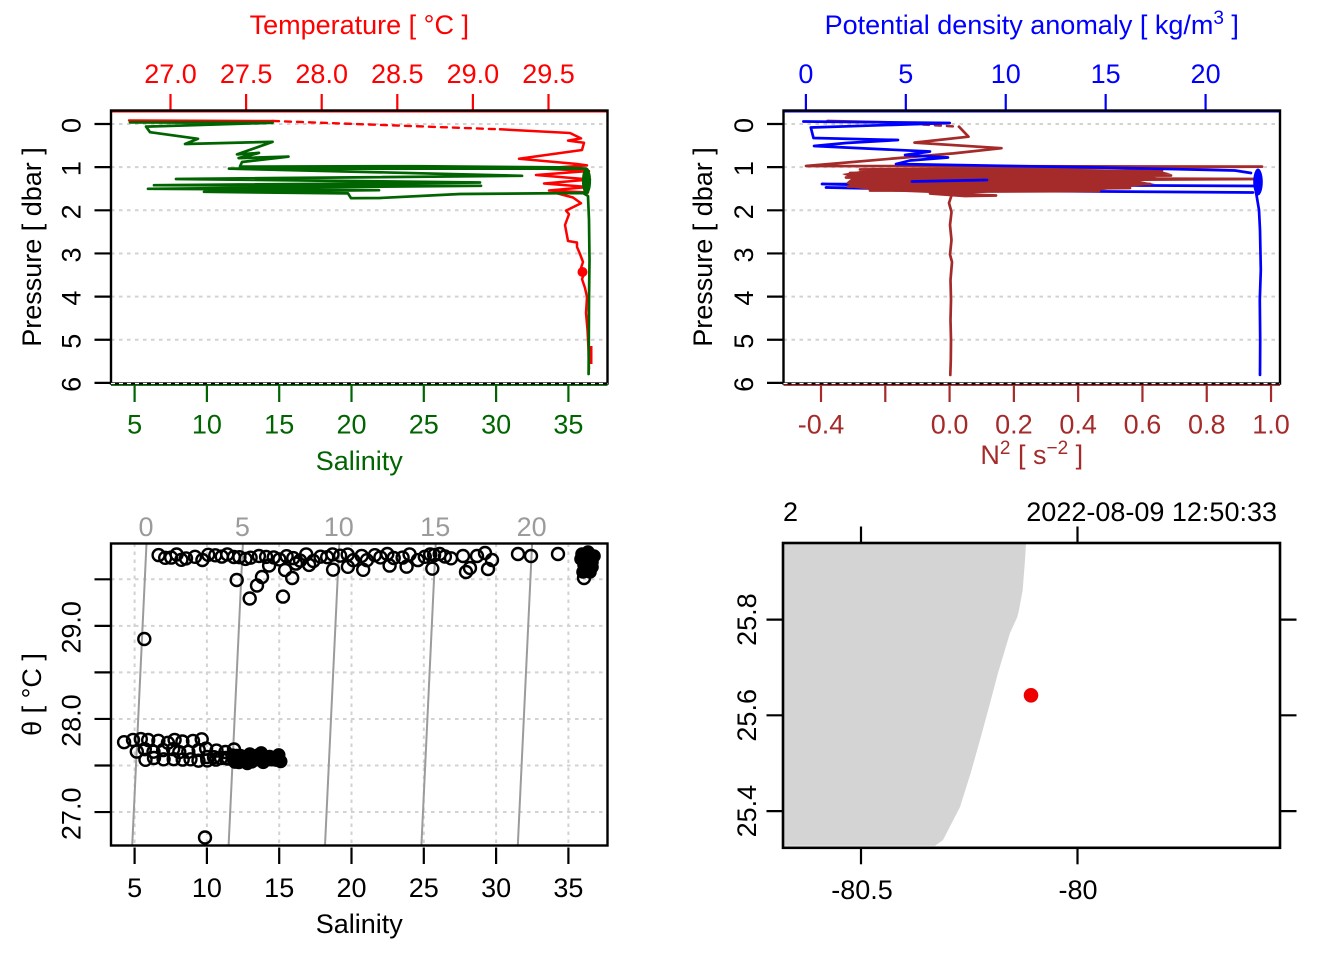  What do you see at coordinates (1143, 425) in the screenshot?
I see `svg-text: 0.6` at bounding box center [1143, 425].